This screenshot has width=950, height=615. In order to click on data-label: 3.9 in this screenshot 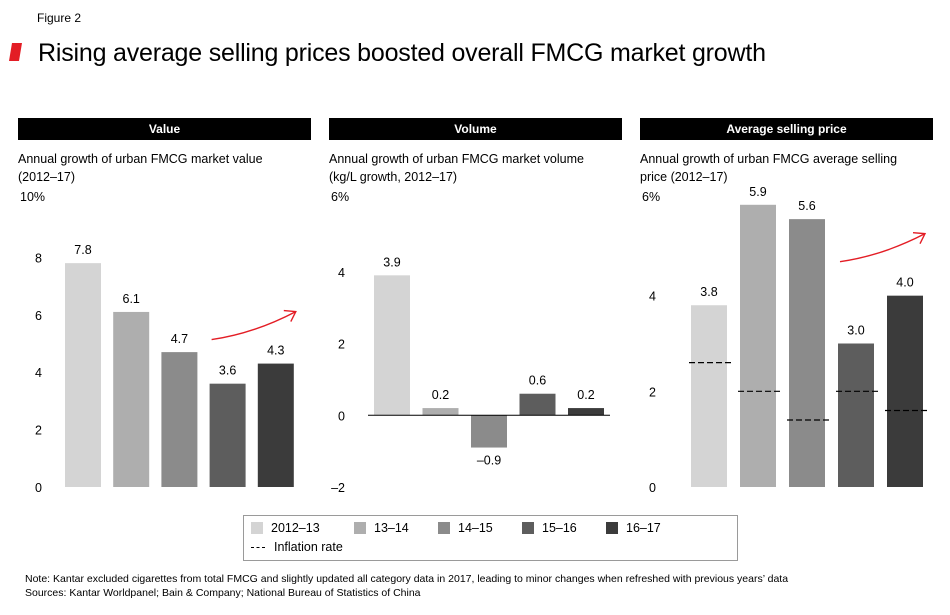, I will do `click(391, 262)`.